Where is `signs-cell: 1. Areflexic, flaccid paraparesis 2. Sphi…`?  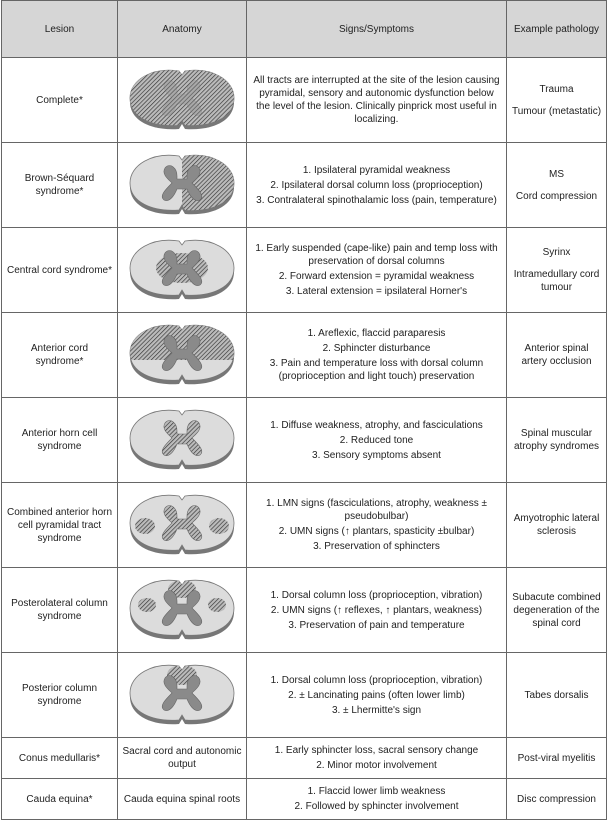 signs-cell: 1. Areflexic, flaccid paraparesis 2. Sphi… is located at coordinates (376, 355).